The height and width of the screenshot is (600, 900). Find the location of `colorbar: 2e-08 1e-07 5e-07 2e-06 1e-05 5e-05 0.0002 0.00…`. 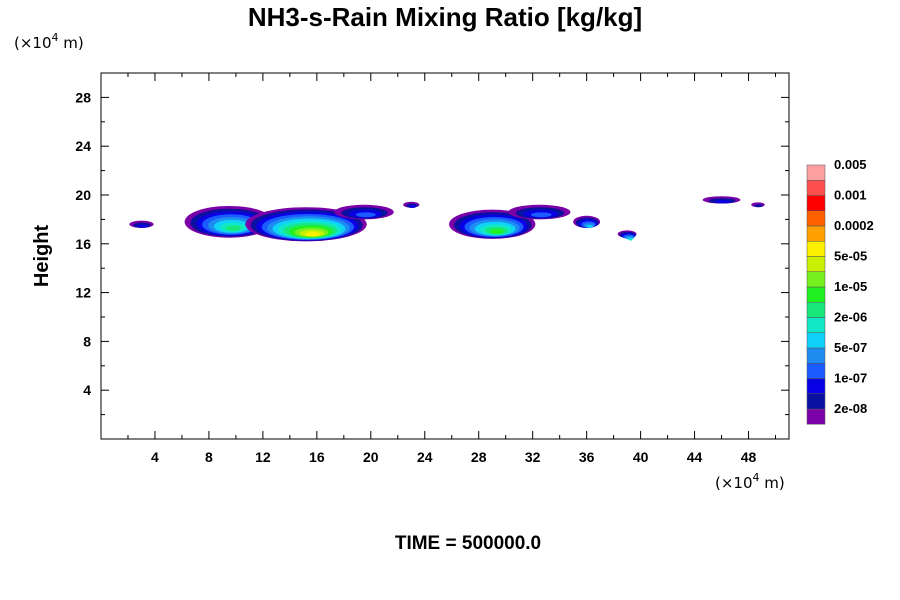

colorbar: 2e-08 1e-07 5e-07 2e-06 1e-05 5e-05 0.0002 0.00… is located at coordinates (840, 291).